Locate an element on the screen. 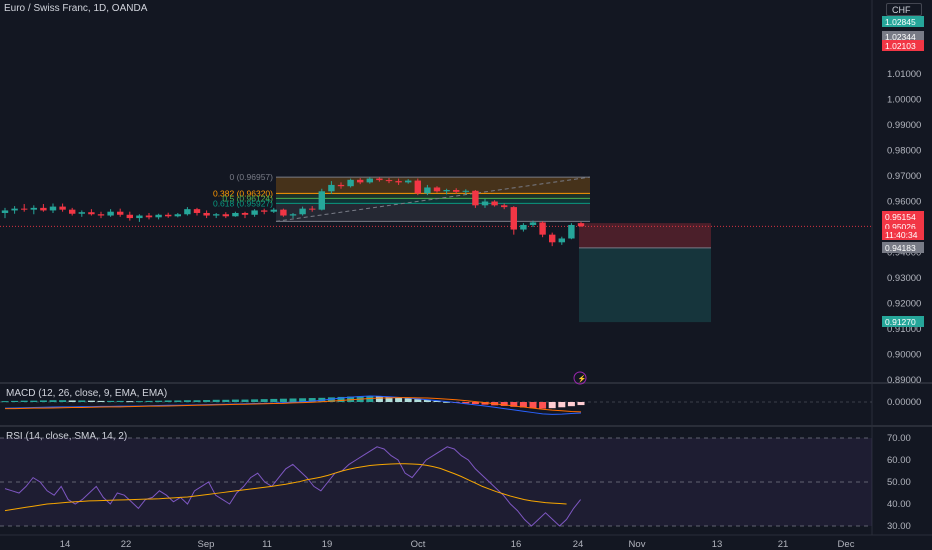 This screenshot has width=932, height=550. lightning-glyph: ⚡ is located at coordinates (582, 378).